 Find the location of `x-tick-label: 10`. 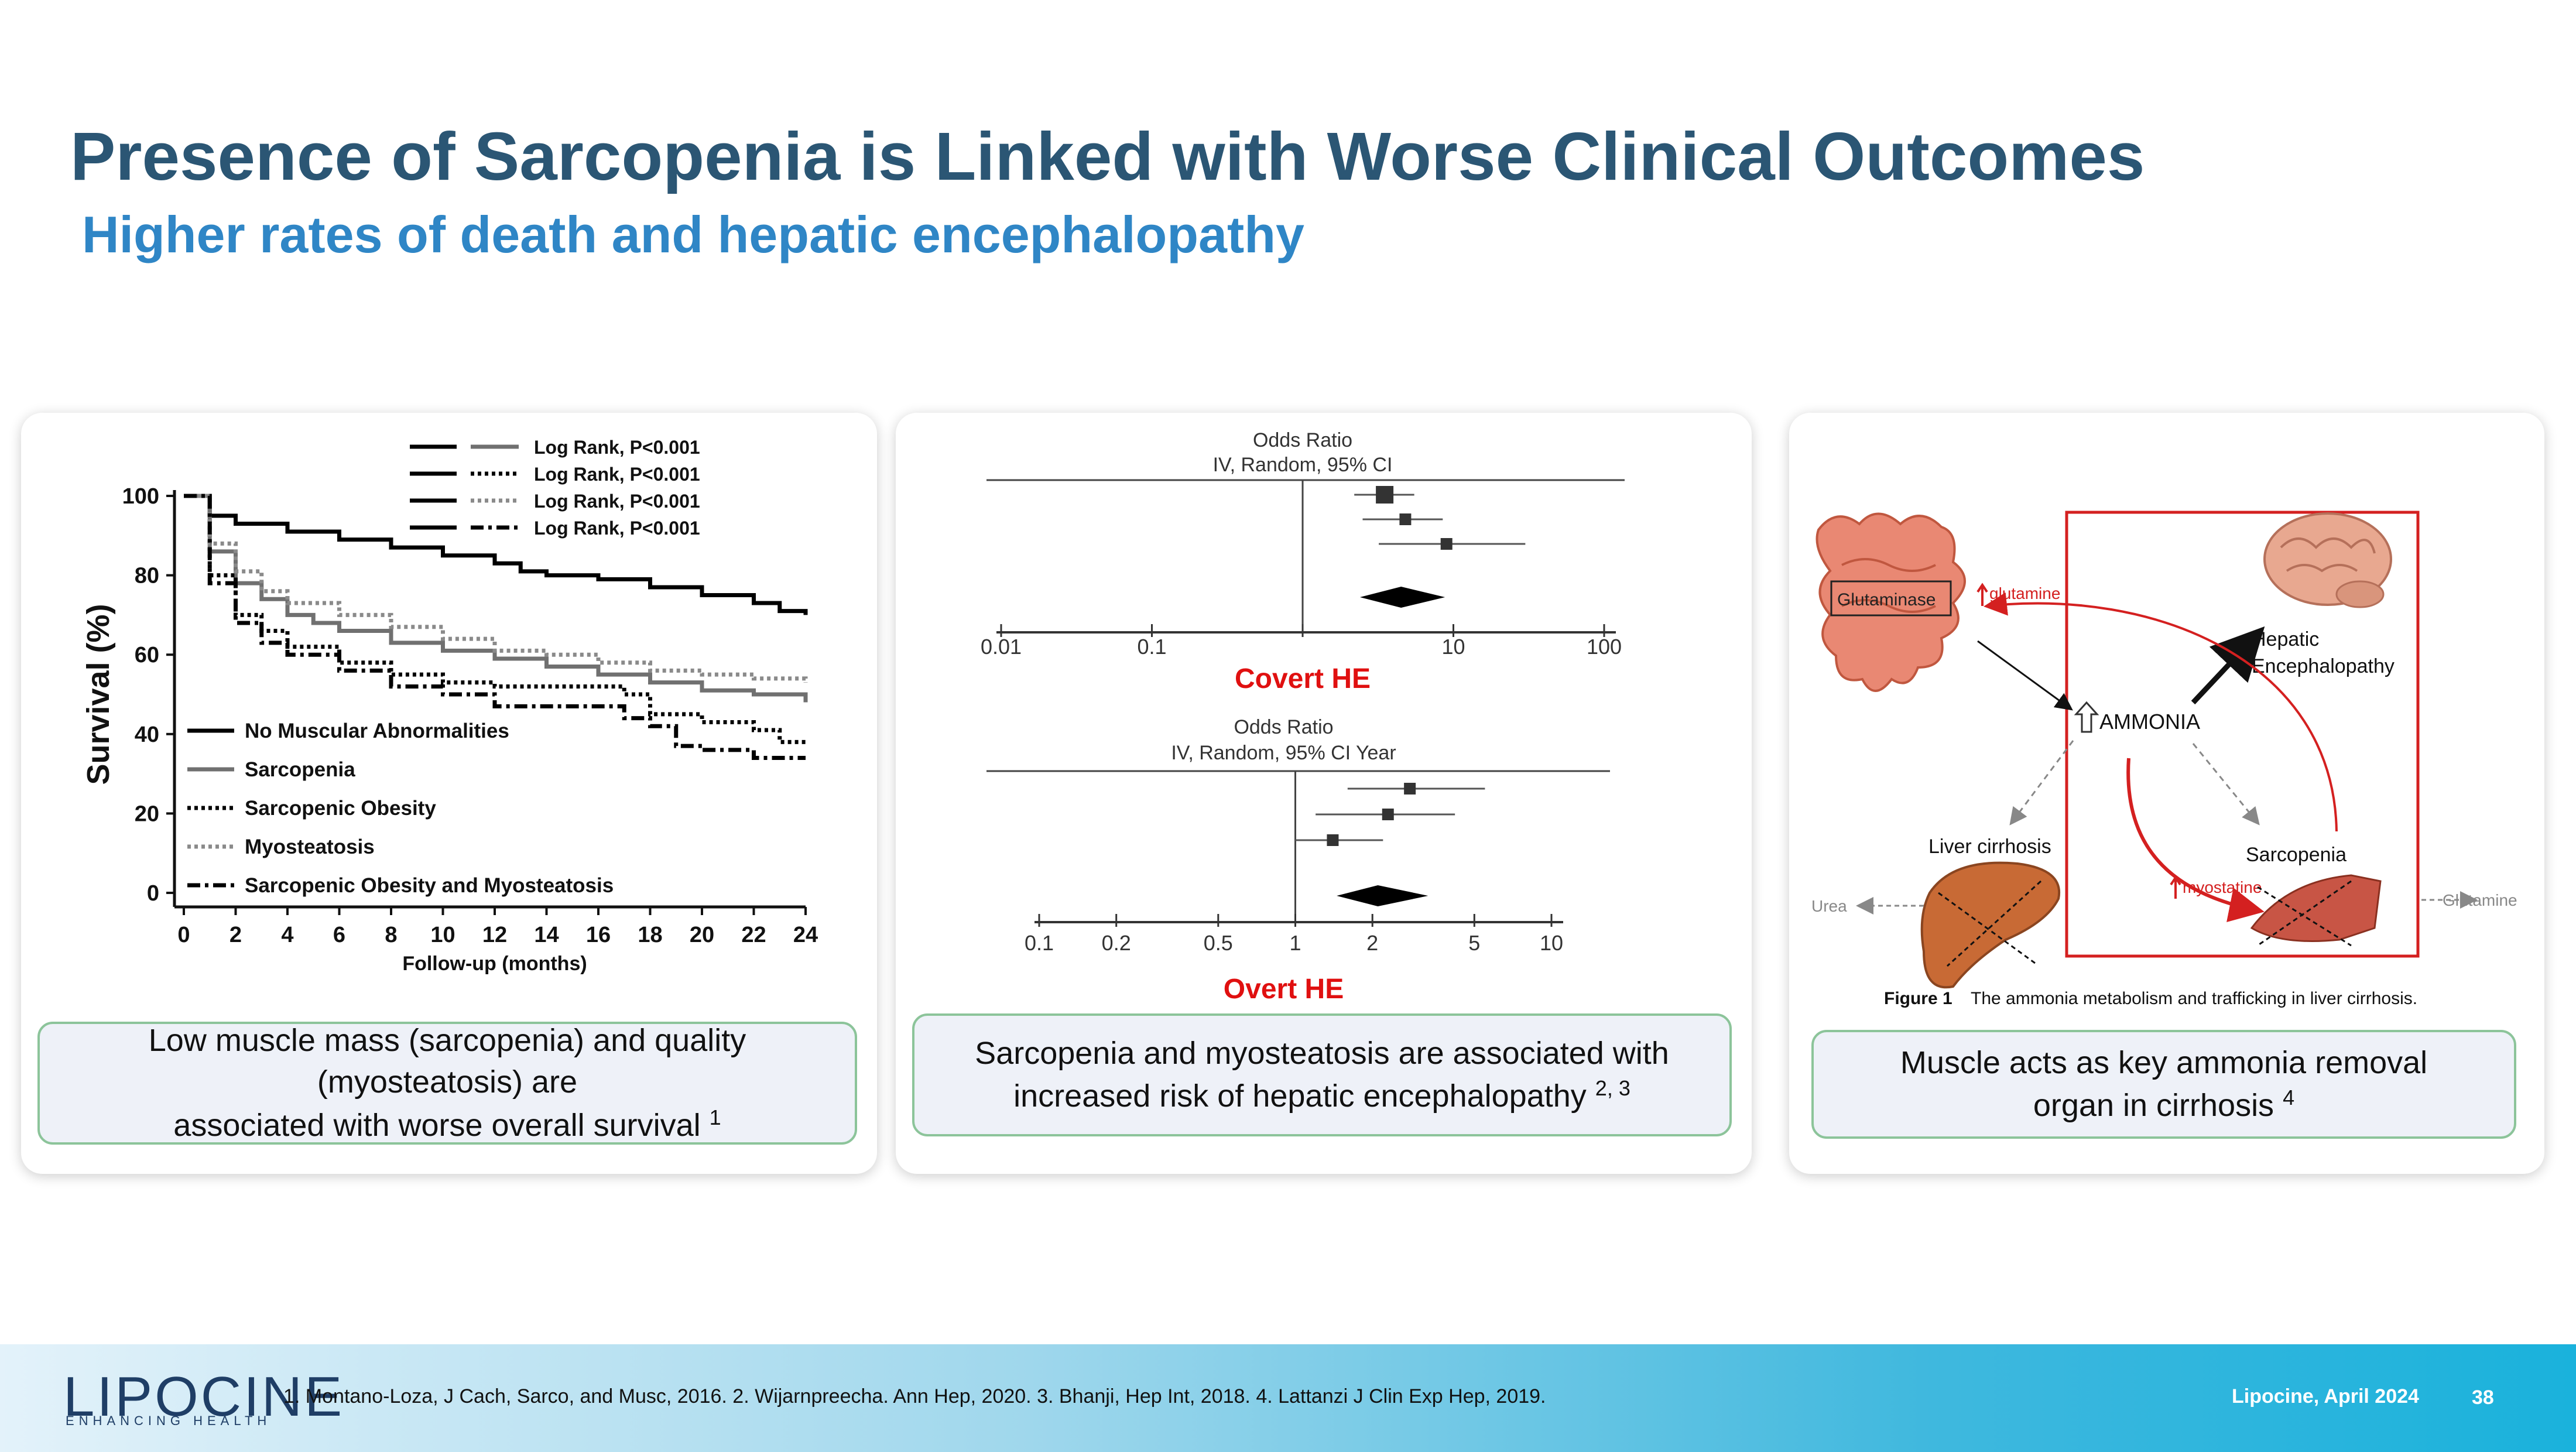

x-tick-label: 10 is located at coordinates (442, 935).